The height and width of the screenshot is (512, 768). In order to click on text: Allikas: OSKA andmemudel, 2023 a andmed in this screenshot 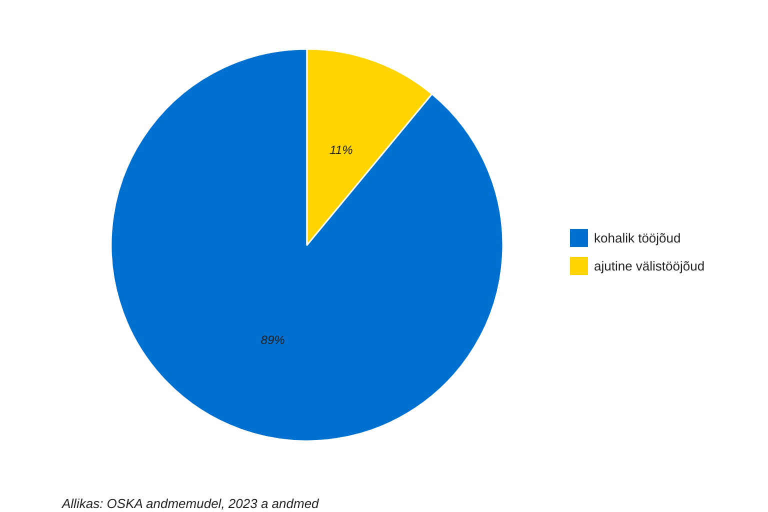, I will do `click(190, 503)`.